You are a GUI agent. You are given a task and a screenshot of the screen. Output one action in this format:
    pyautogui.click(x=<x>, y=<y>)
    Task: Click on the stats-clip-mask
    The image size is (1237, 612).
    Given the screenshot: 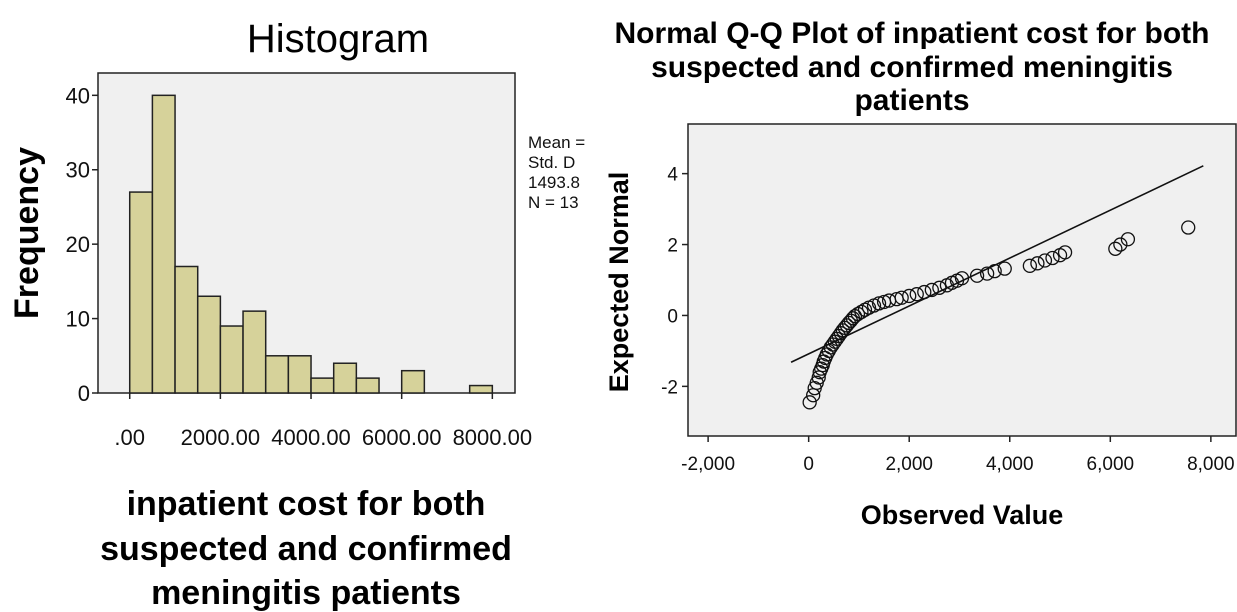 What is the action you would take?
    pyautogui.click(x=595, y=175)
    